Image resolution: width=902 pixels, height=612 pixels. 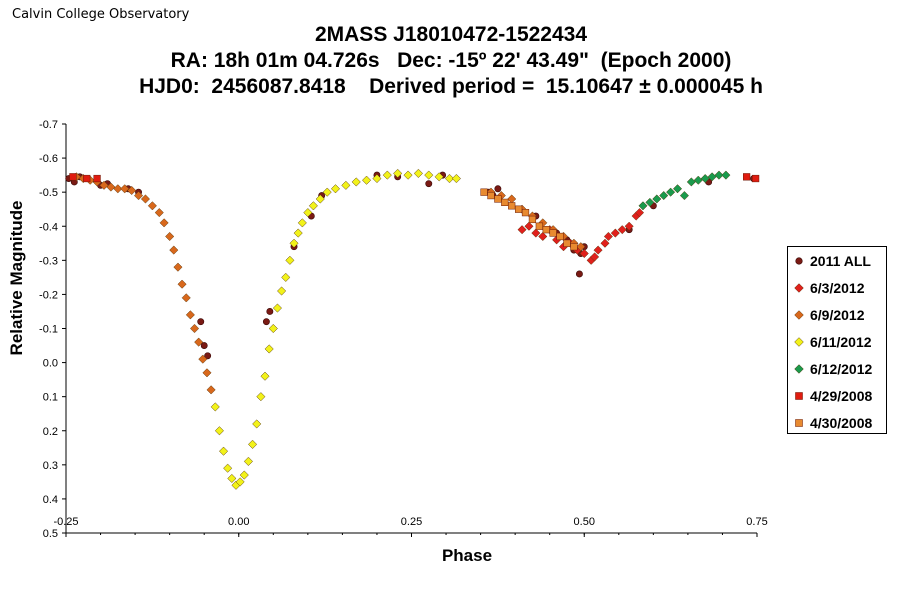 What do you see at coordinates (238, 522) in the screenshot?
I see `x-tick-label: 0.00` at bounding box center [238, 522].